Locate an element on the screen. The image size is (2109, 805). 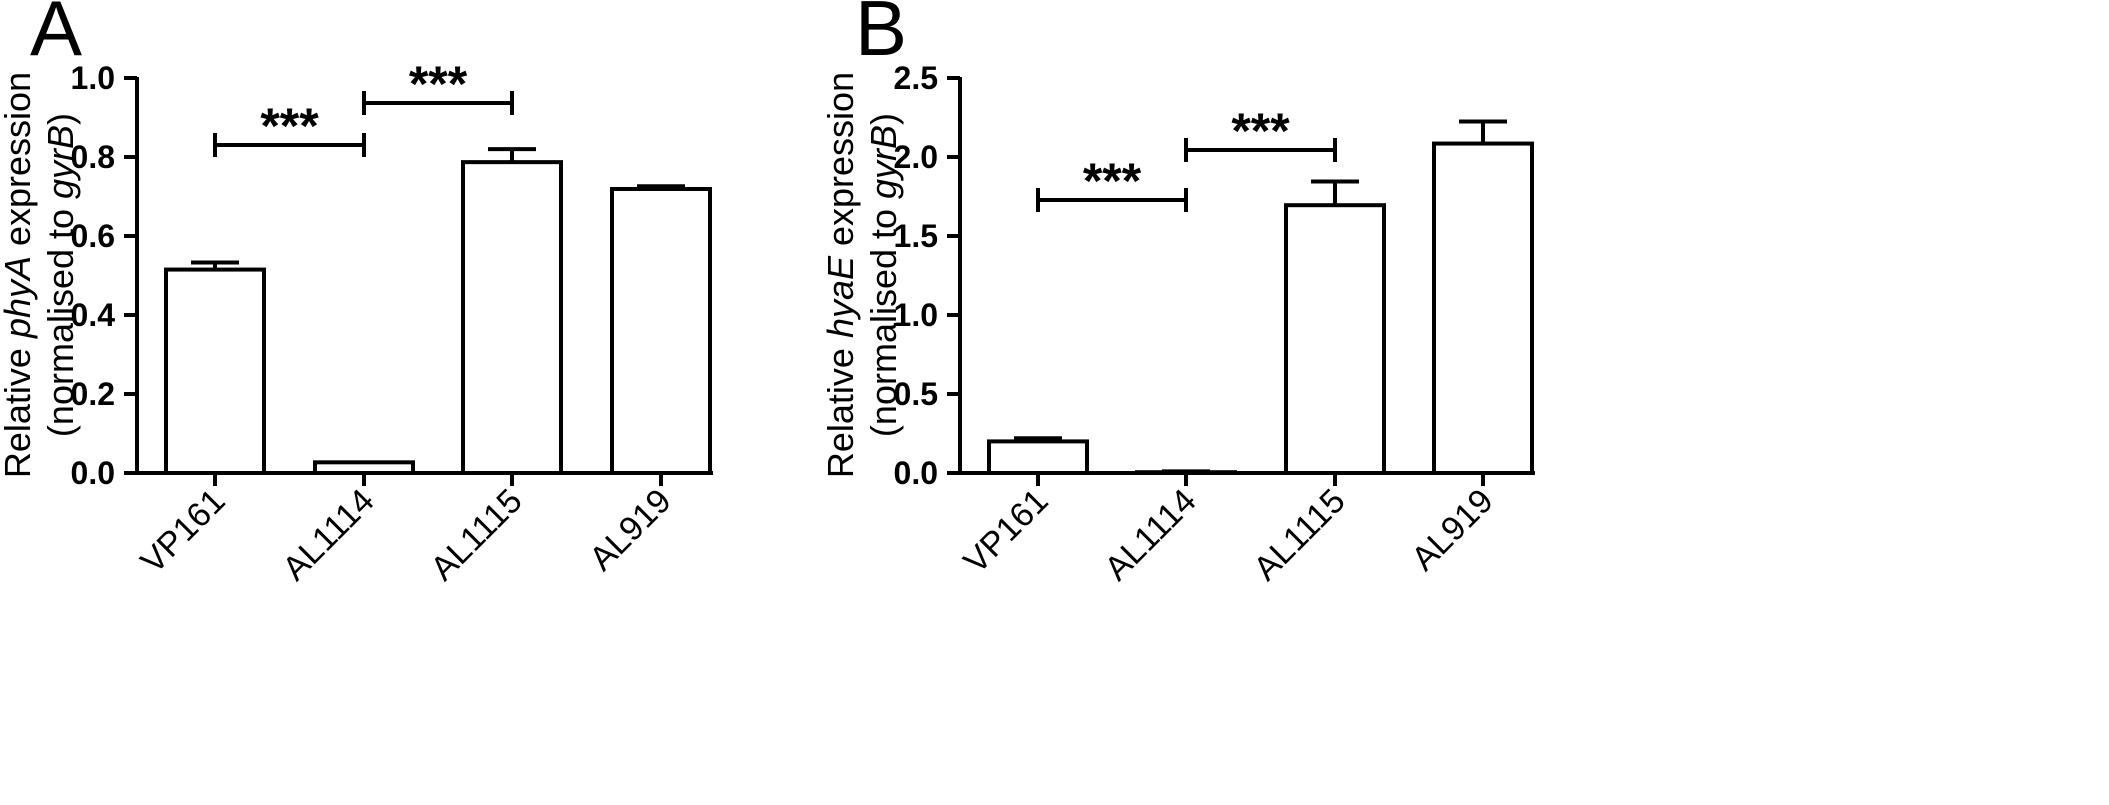
y-tick-label: 2.0 is located at coordinates (916, 157).